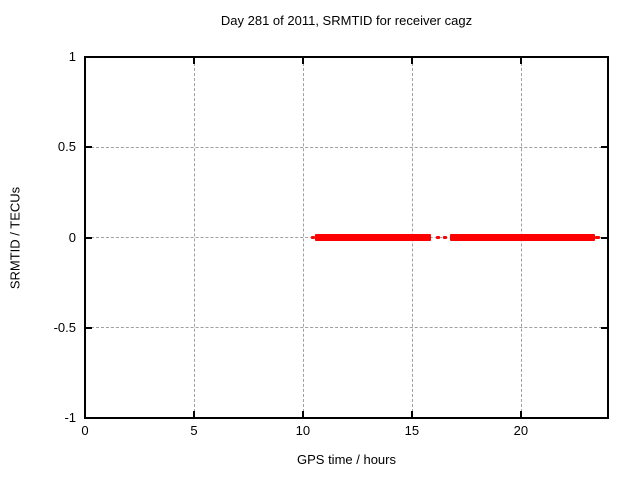  I want to click on x-tick-label-15: 15, so click(412, 430).